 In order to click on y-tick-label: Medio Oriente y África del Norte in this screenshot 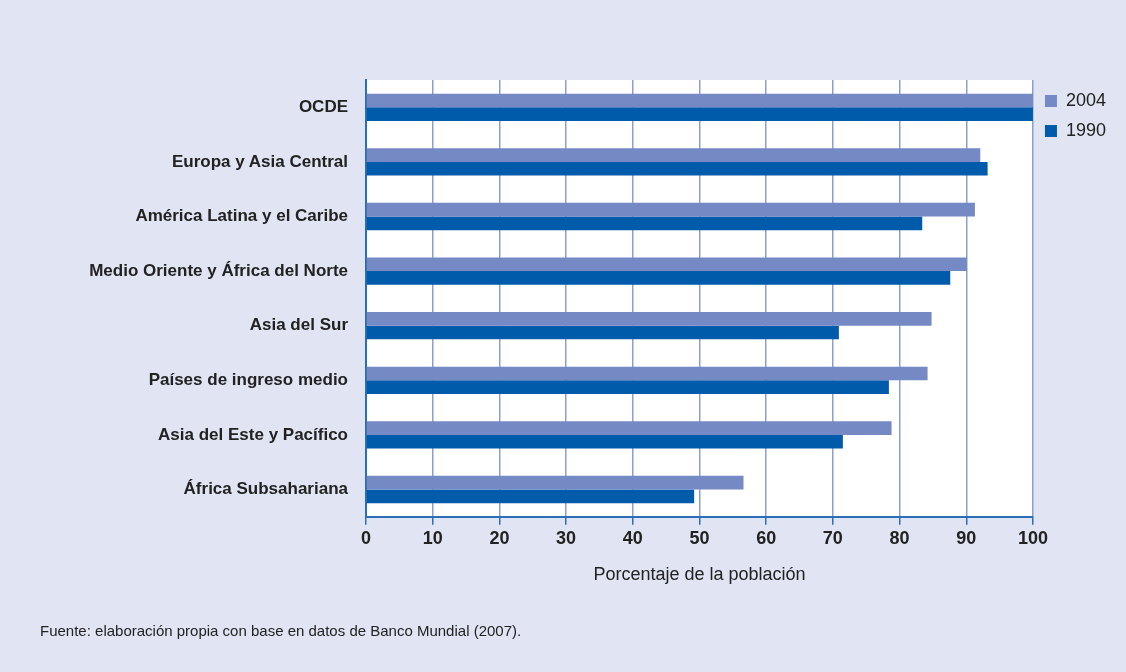, I will do `click(218, 270)`.